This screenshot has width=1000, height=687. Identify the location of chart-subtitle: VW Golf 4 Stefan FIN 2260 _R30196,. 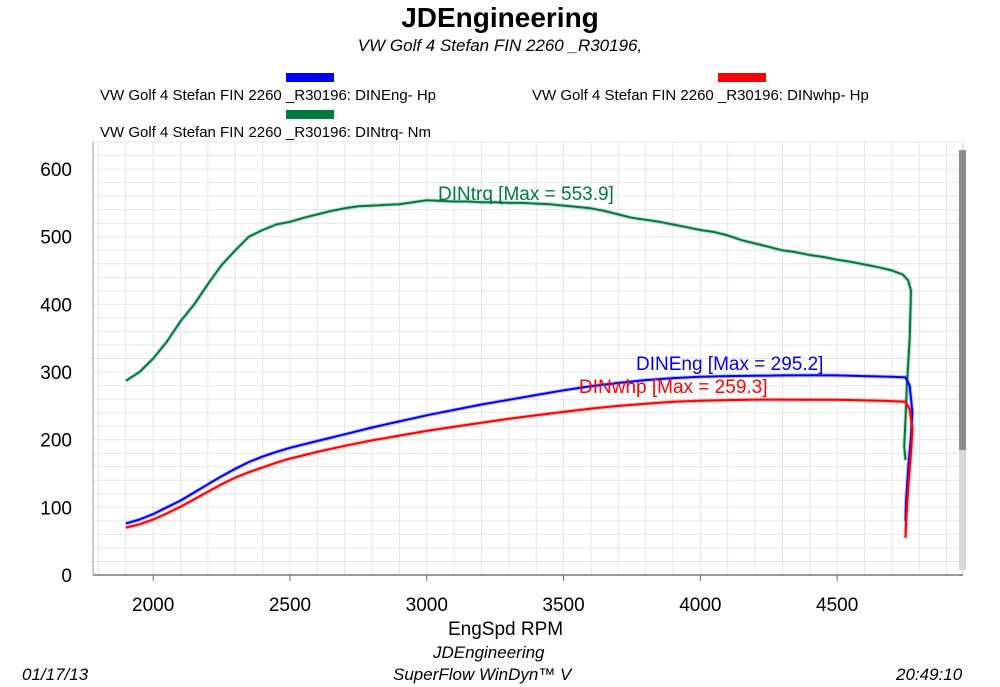
(500, 45).